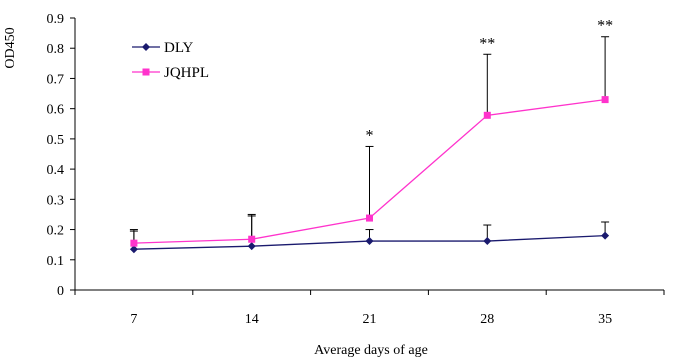 This screenshot has width=673, height=360. I want to click on y-tick-label: 0.2, so click(56, 231).